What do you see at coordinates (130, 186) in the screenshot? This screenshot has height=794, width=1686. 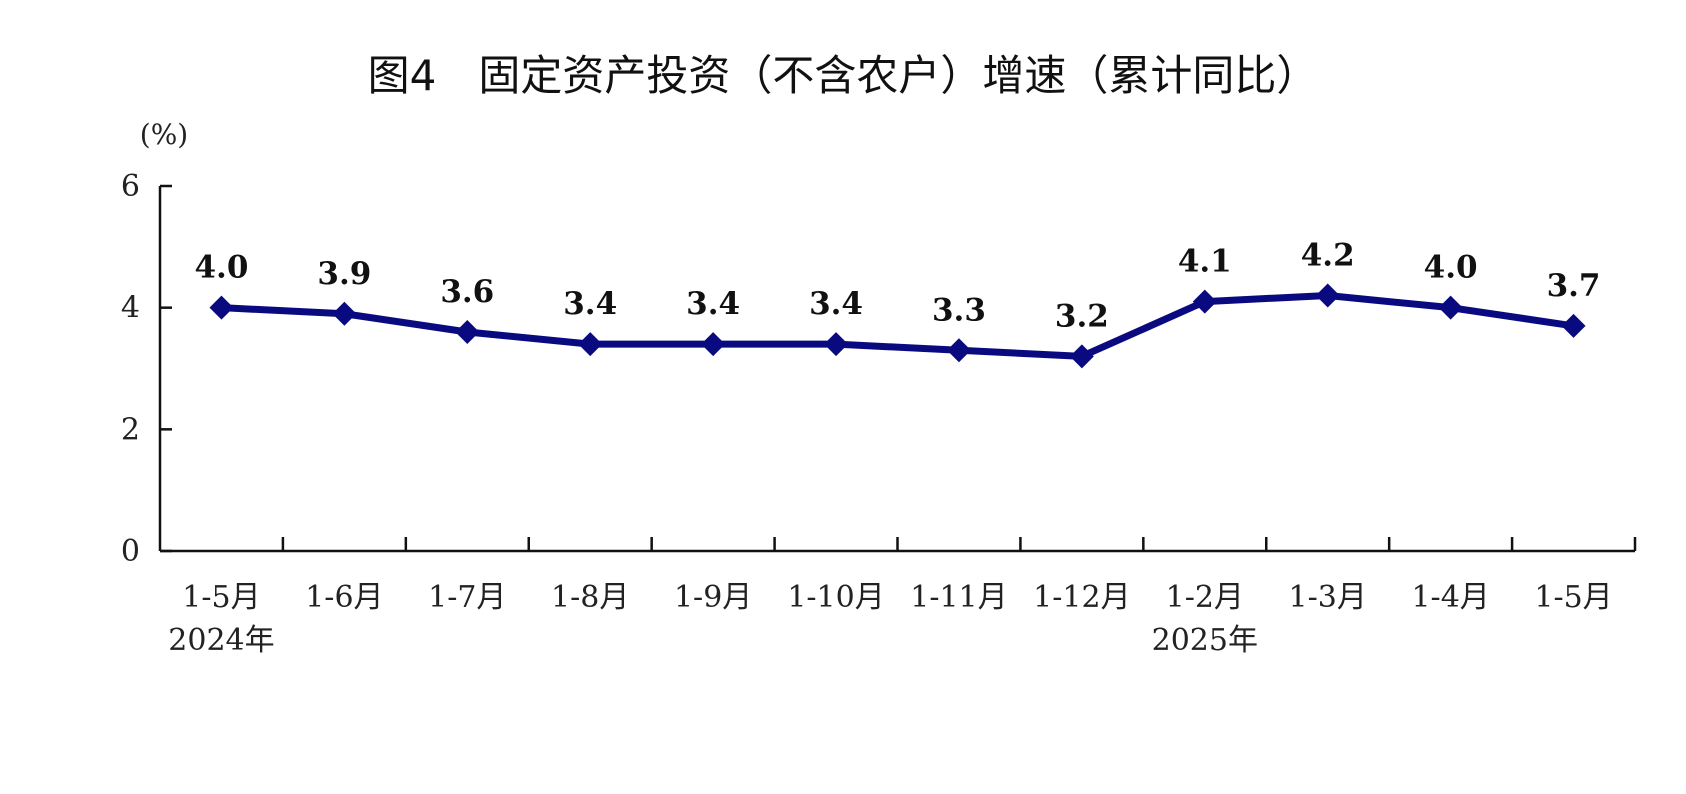 I see `y-tick-label: 6` at bounding box center [130, 186].